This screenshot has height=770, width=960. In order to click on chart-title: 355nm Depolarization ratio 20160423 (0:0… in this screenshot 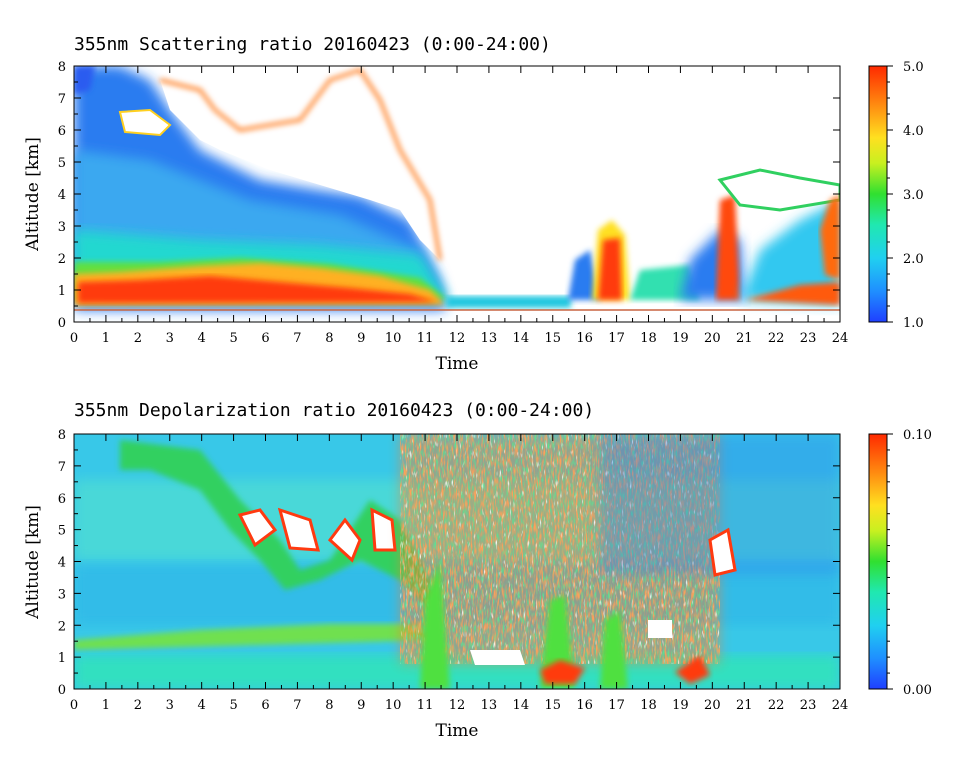, I will do `click(334, 410)`.